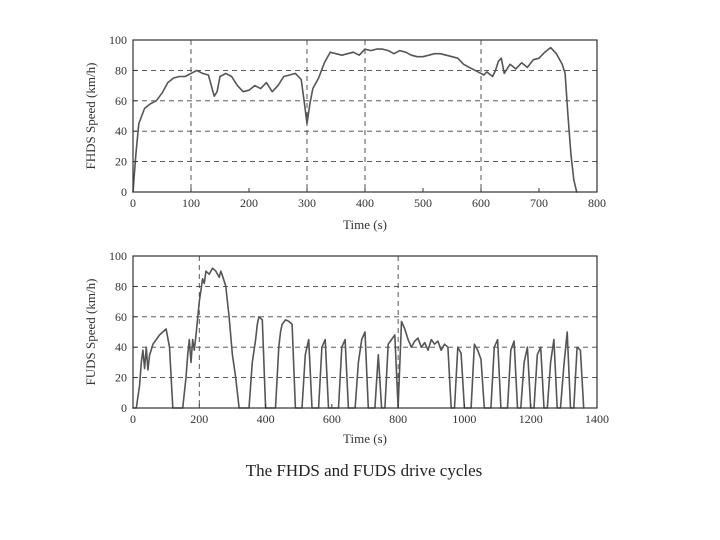 This screenshot has width=720, height=540. What do you see at coordinates (531, 419) in the screenshot?
I see `fuds-x-tick-label: 1200` at bounding box center [531, 419].